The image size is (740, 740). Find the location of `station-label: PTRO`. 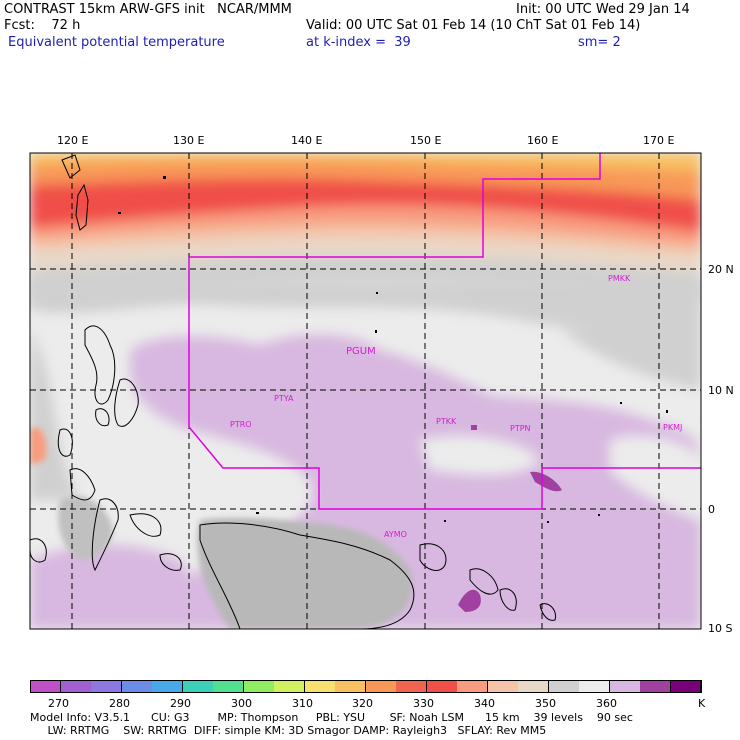

station-label: PTRO is located at coordinates (241, 424).